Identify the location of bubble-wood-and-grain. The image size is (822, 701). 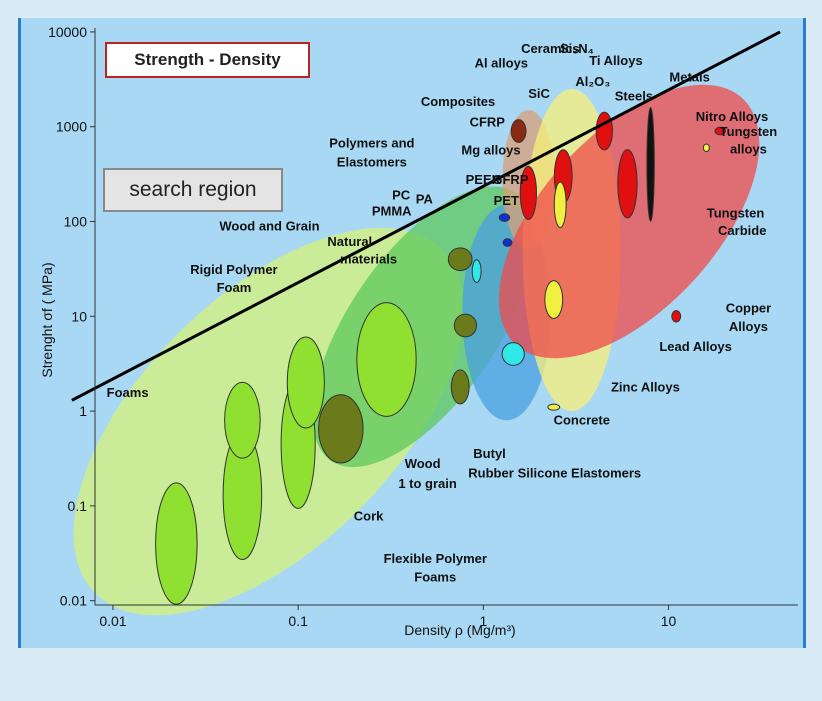
(460, 259).